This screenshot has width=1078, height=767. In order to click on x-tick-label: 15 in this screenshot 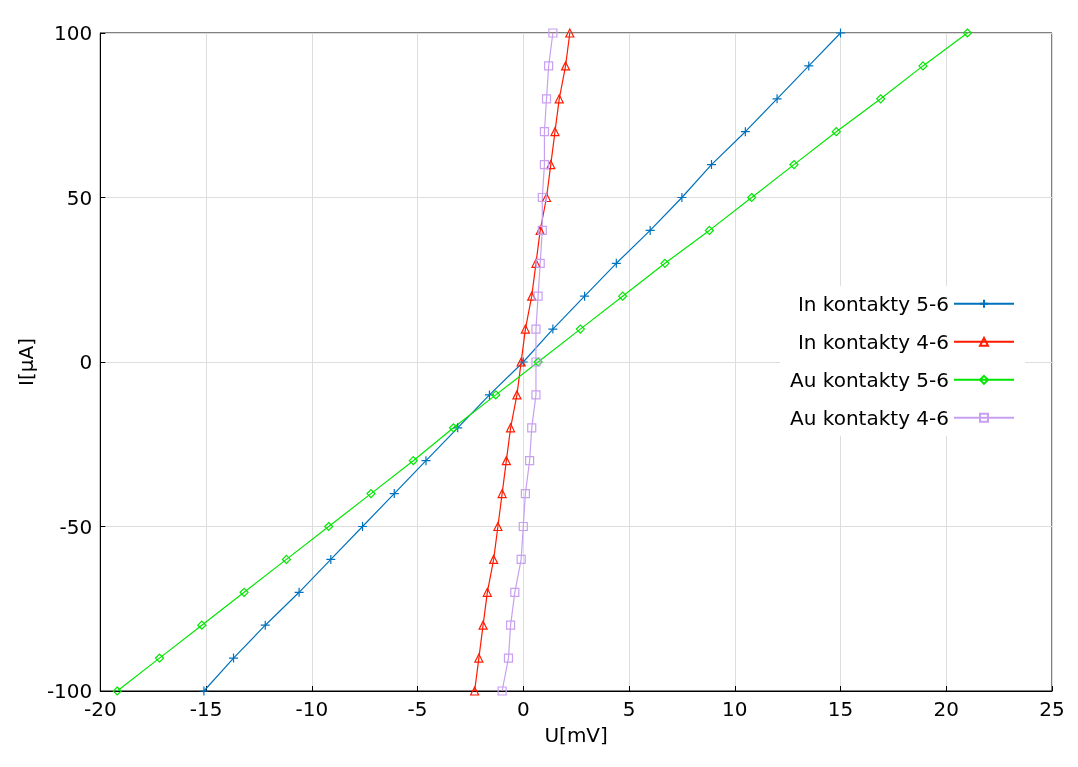, I will do `click(840, 709)`.